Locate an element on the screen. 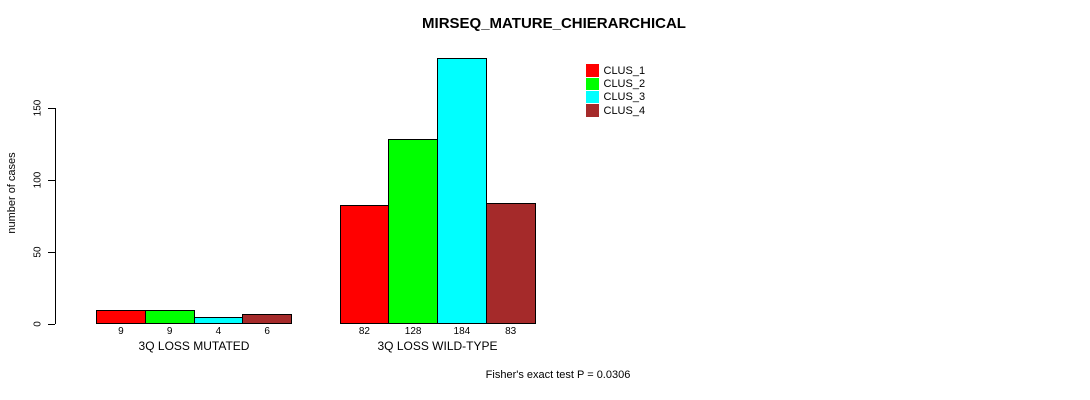  y-axis-line is located at coordinates (55, 216).